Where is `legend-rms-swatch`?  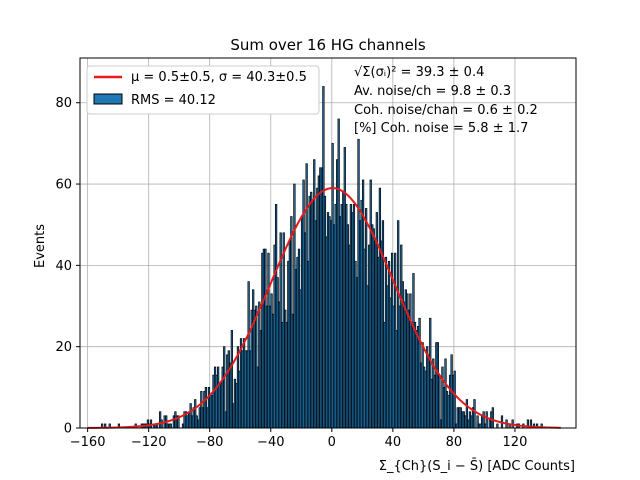
legend-rms-swatch is located at coordinates (108, 99).